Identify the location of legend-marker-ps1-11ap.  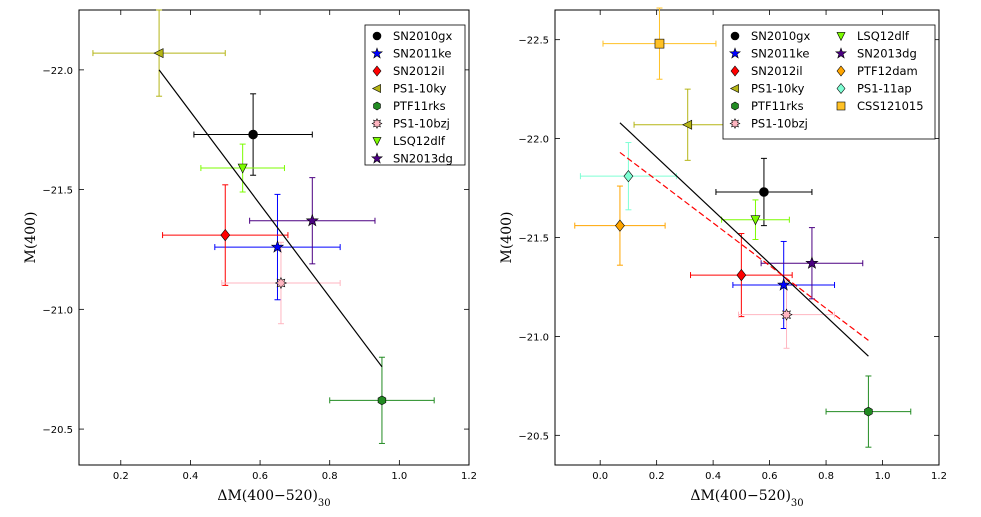
(841, 88).